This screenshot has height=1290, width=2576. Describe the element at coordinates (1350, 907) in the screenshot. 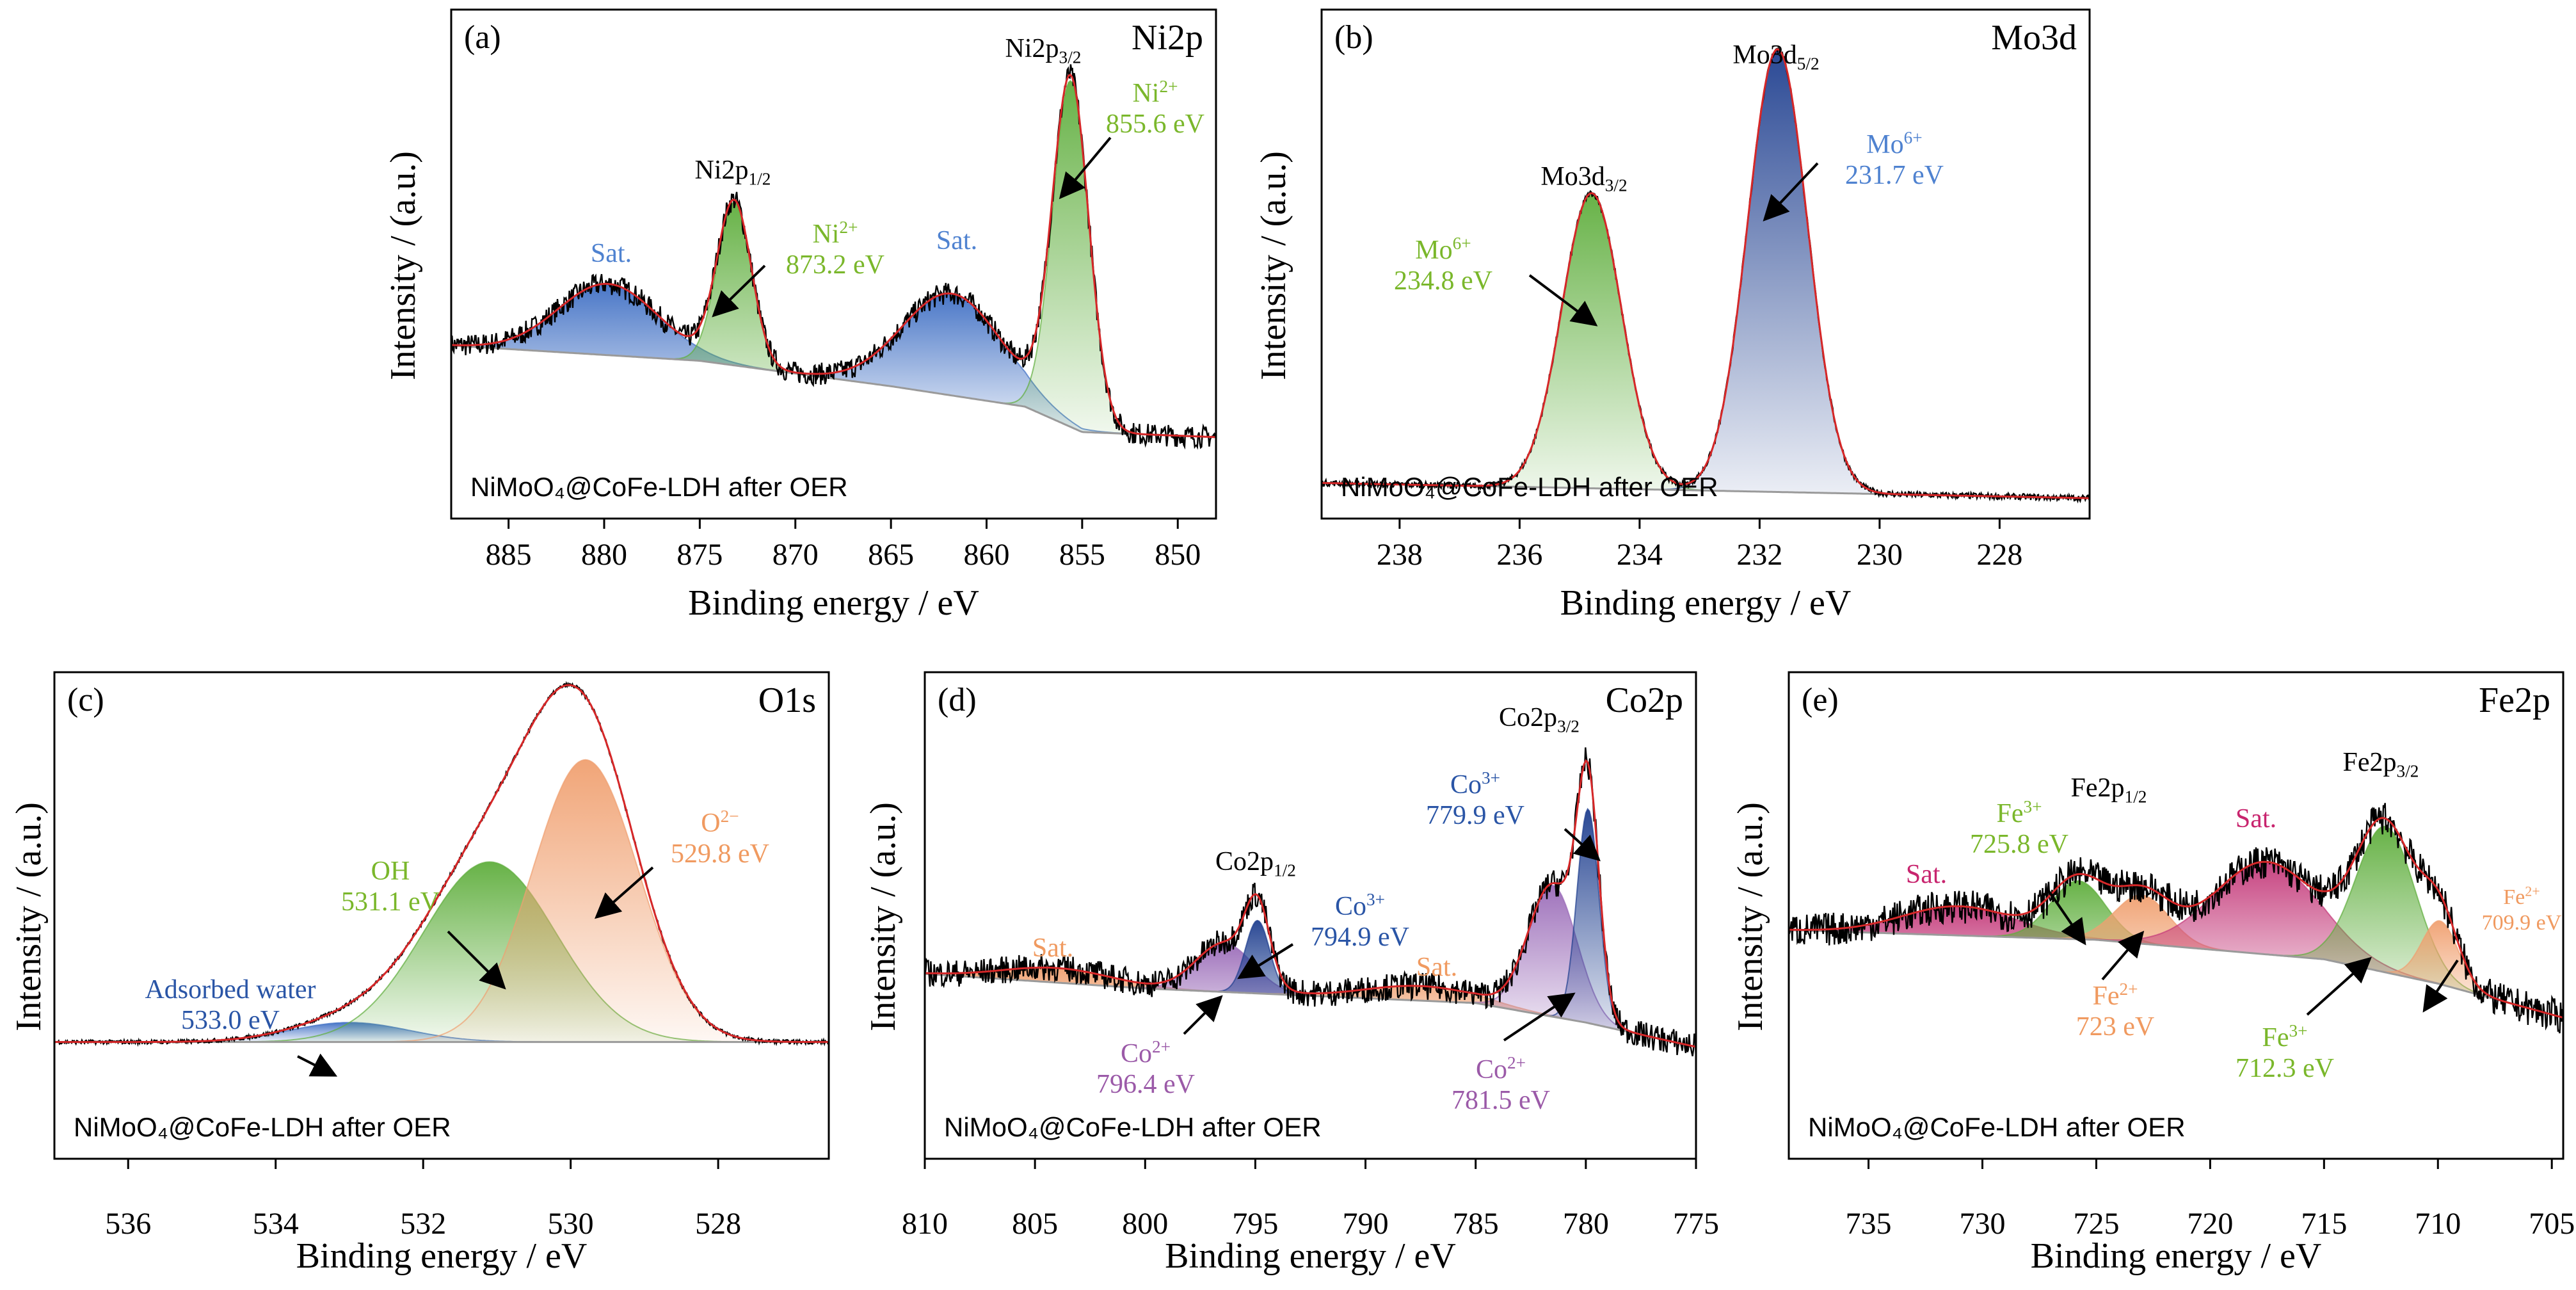

I see `annotation-species-d-2: Co` at that location.